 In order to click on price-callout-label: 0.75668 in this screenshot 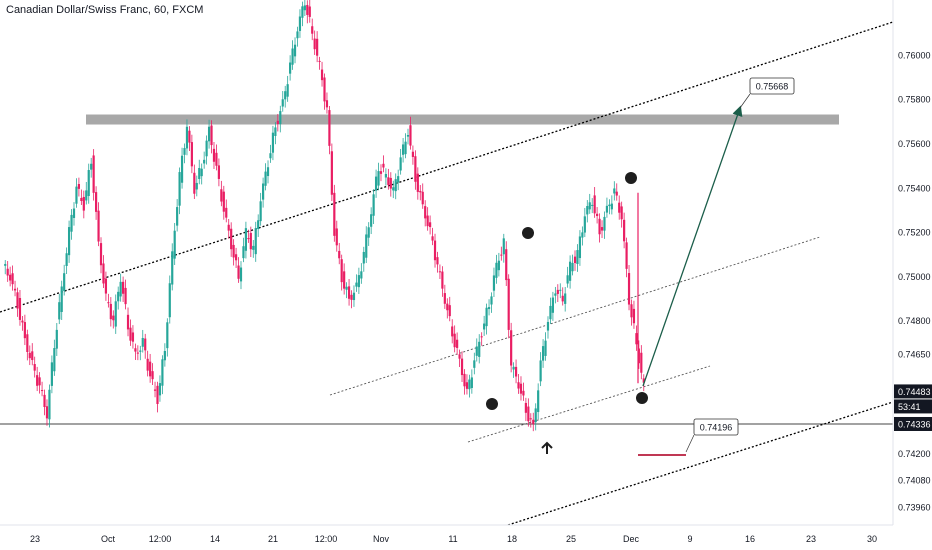, I will do `click(772, 87)`.